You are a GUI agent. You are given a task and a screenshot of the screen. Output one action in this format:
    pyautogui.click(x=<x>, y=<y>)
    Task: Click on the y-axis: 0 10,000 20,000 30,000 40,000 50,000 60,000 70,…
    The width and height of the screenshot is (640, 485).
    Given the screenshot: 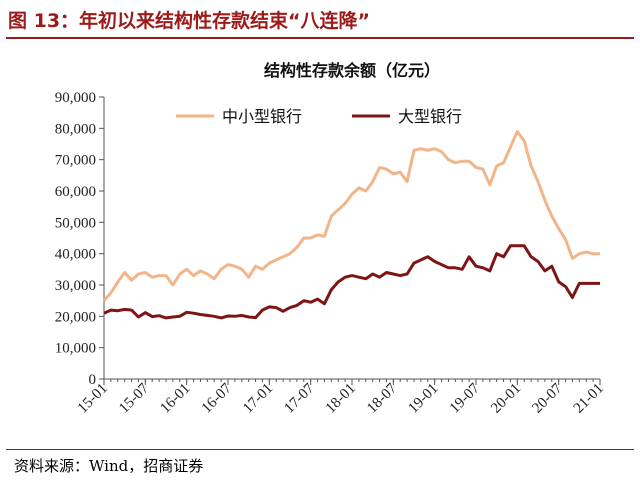 What is the action you would take?
    pyautogui.click(x=80, y=239)
    